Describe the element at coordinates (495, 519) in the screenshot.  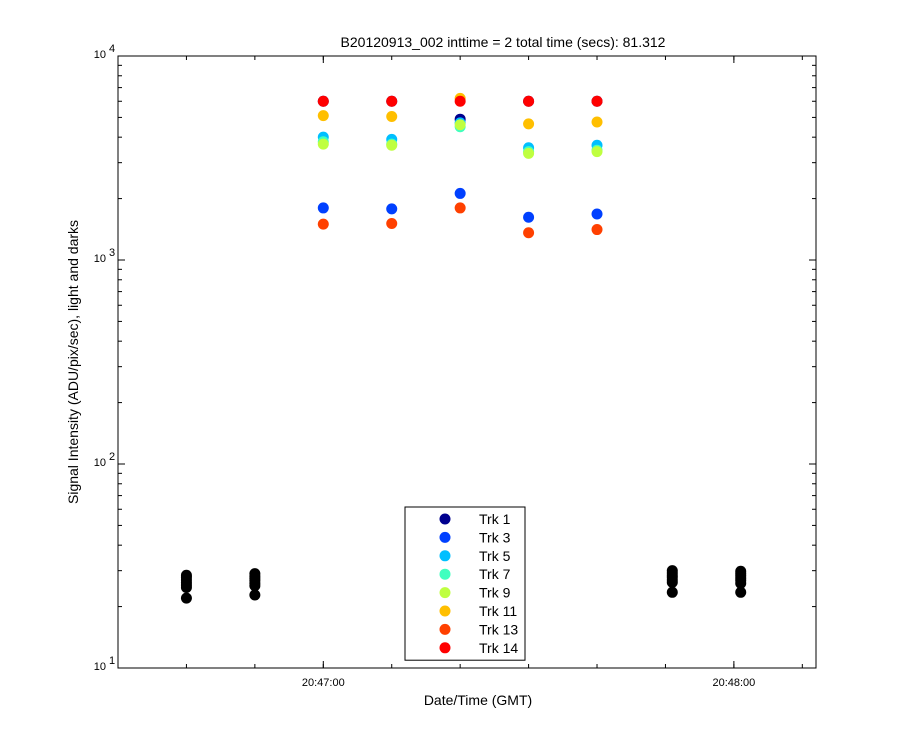
I see `legend-label: Trk 1` at that location.